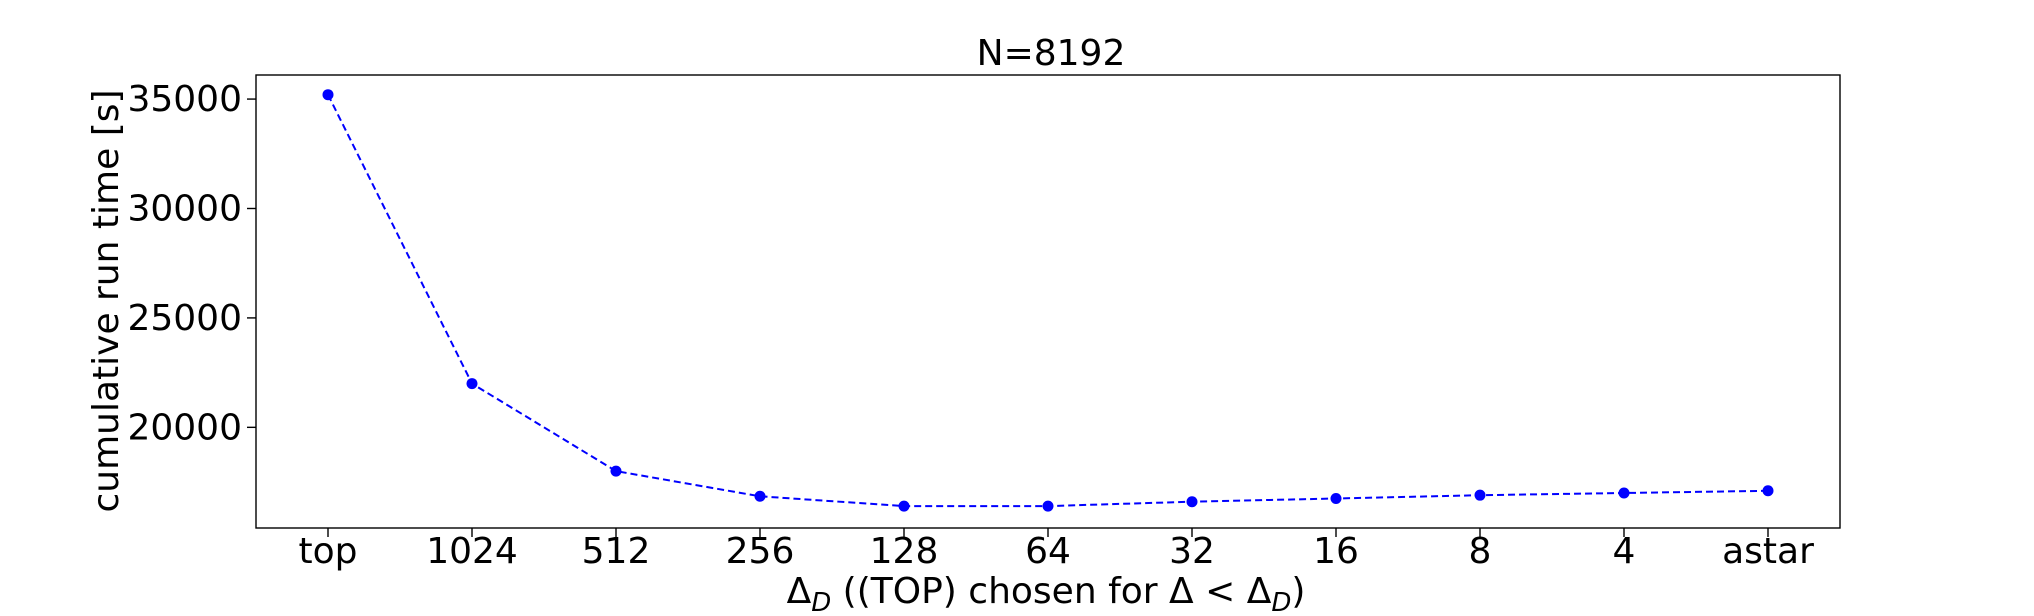 The width and height of the screenshot is (2034, 616). I want to click on x-label-subscript-d2: D, so click(1281, 602).